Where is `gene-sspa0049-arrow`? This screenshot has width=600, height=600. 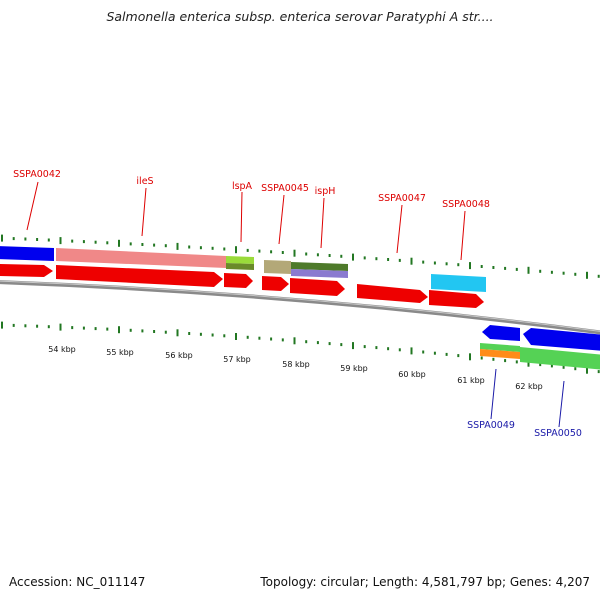
gene-sspa0049-arrow is located at coordinates (501, 333).